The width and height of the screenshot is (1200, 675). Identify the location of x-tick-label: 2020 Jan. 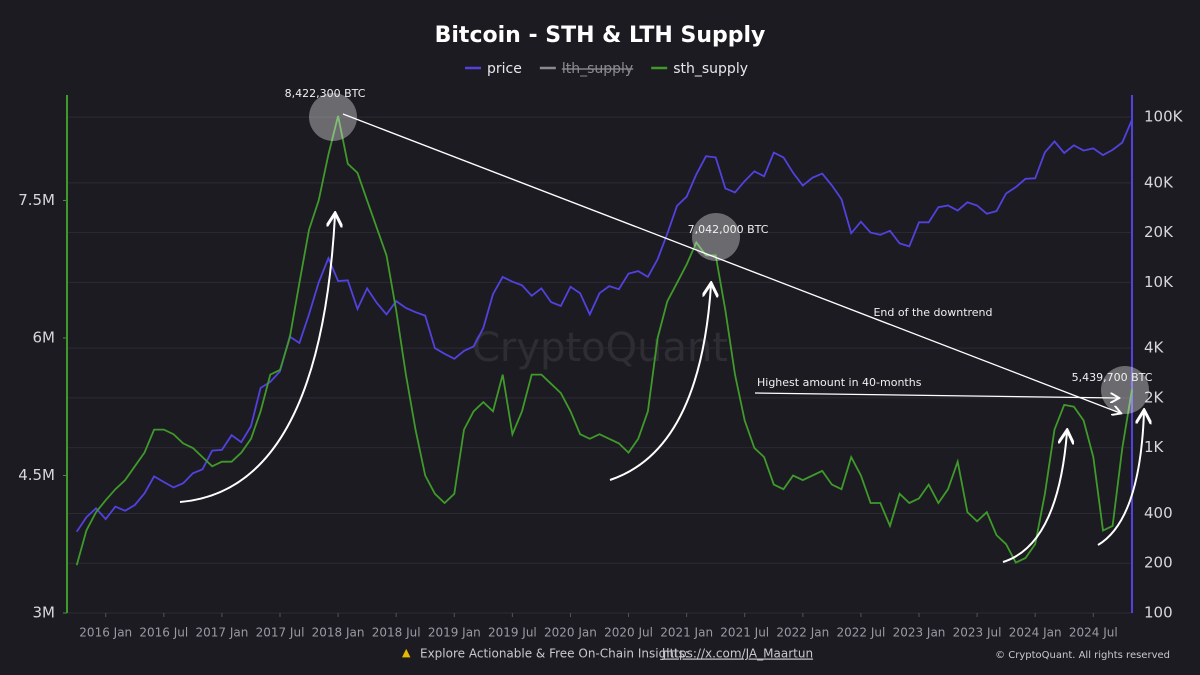
(570, 633).